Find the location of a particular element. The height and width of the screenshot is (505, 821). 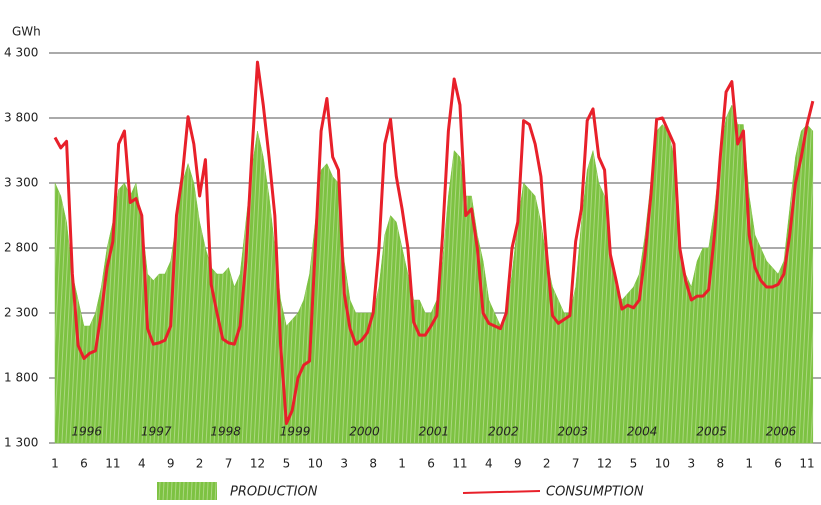

year-label: 1999 is located at coordinates (295, 432).